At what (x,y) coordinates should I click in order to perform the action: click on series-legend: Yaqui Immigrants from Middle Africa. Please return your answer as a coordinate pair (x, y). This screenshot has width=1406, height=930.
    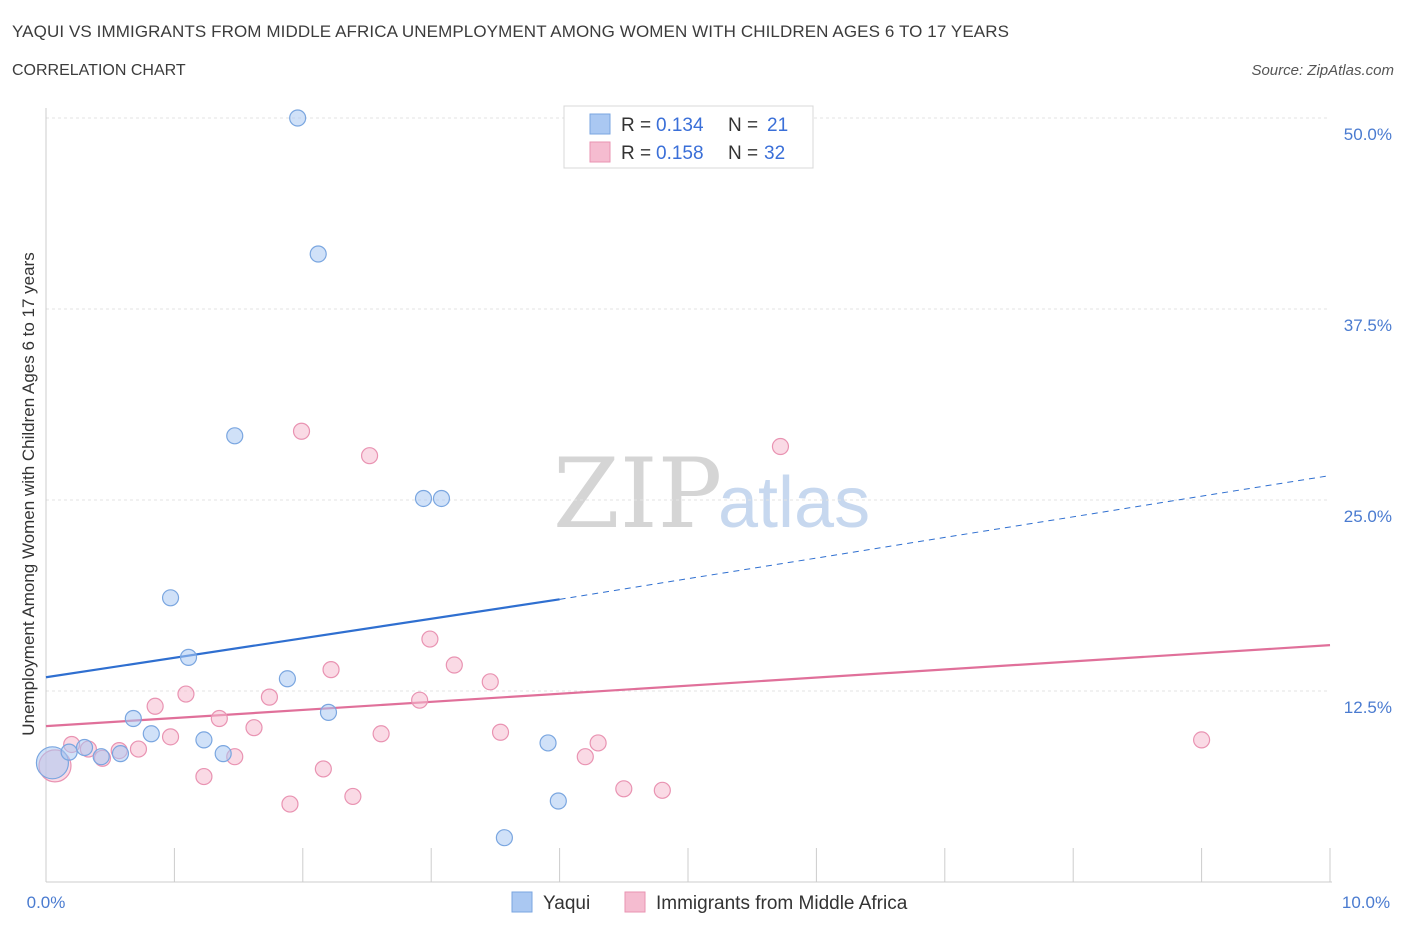
    Looking at the image, I should click on (709, 902).